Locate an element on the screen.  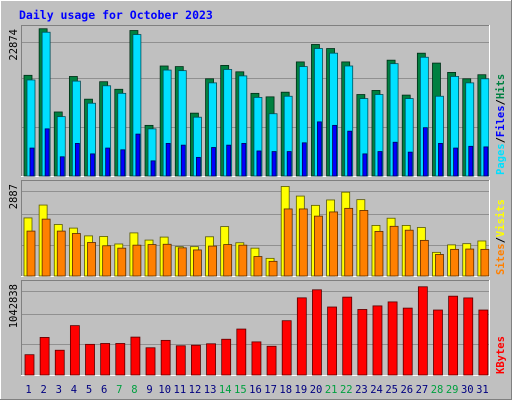
day-tick-label: 24 is located at coordinates (376, 390).